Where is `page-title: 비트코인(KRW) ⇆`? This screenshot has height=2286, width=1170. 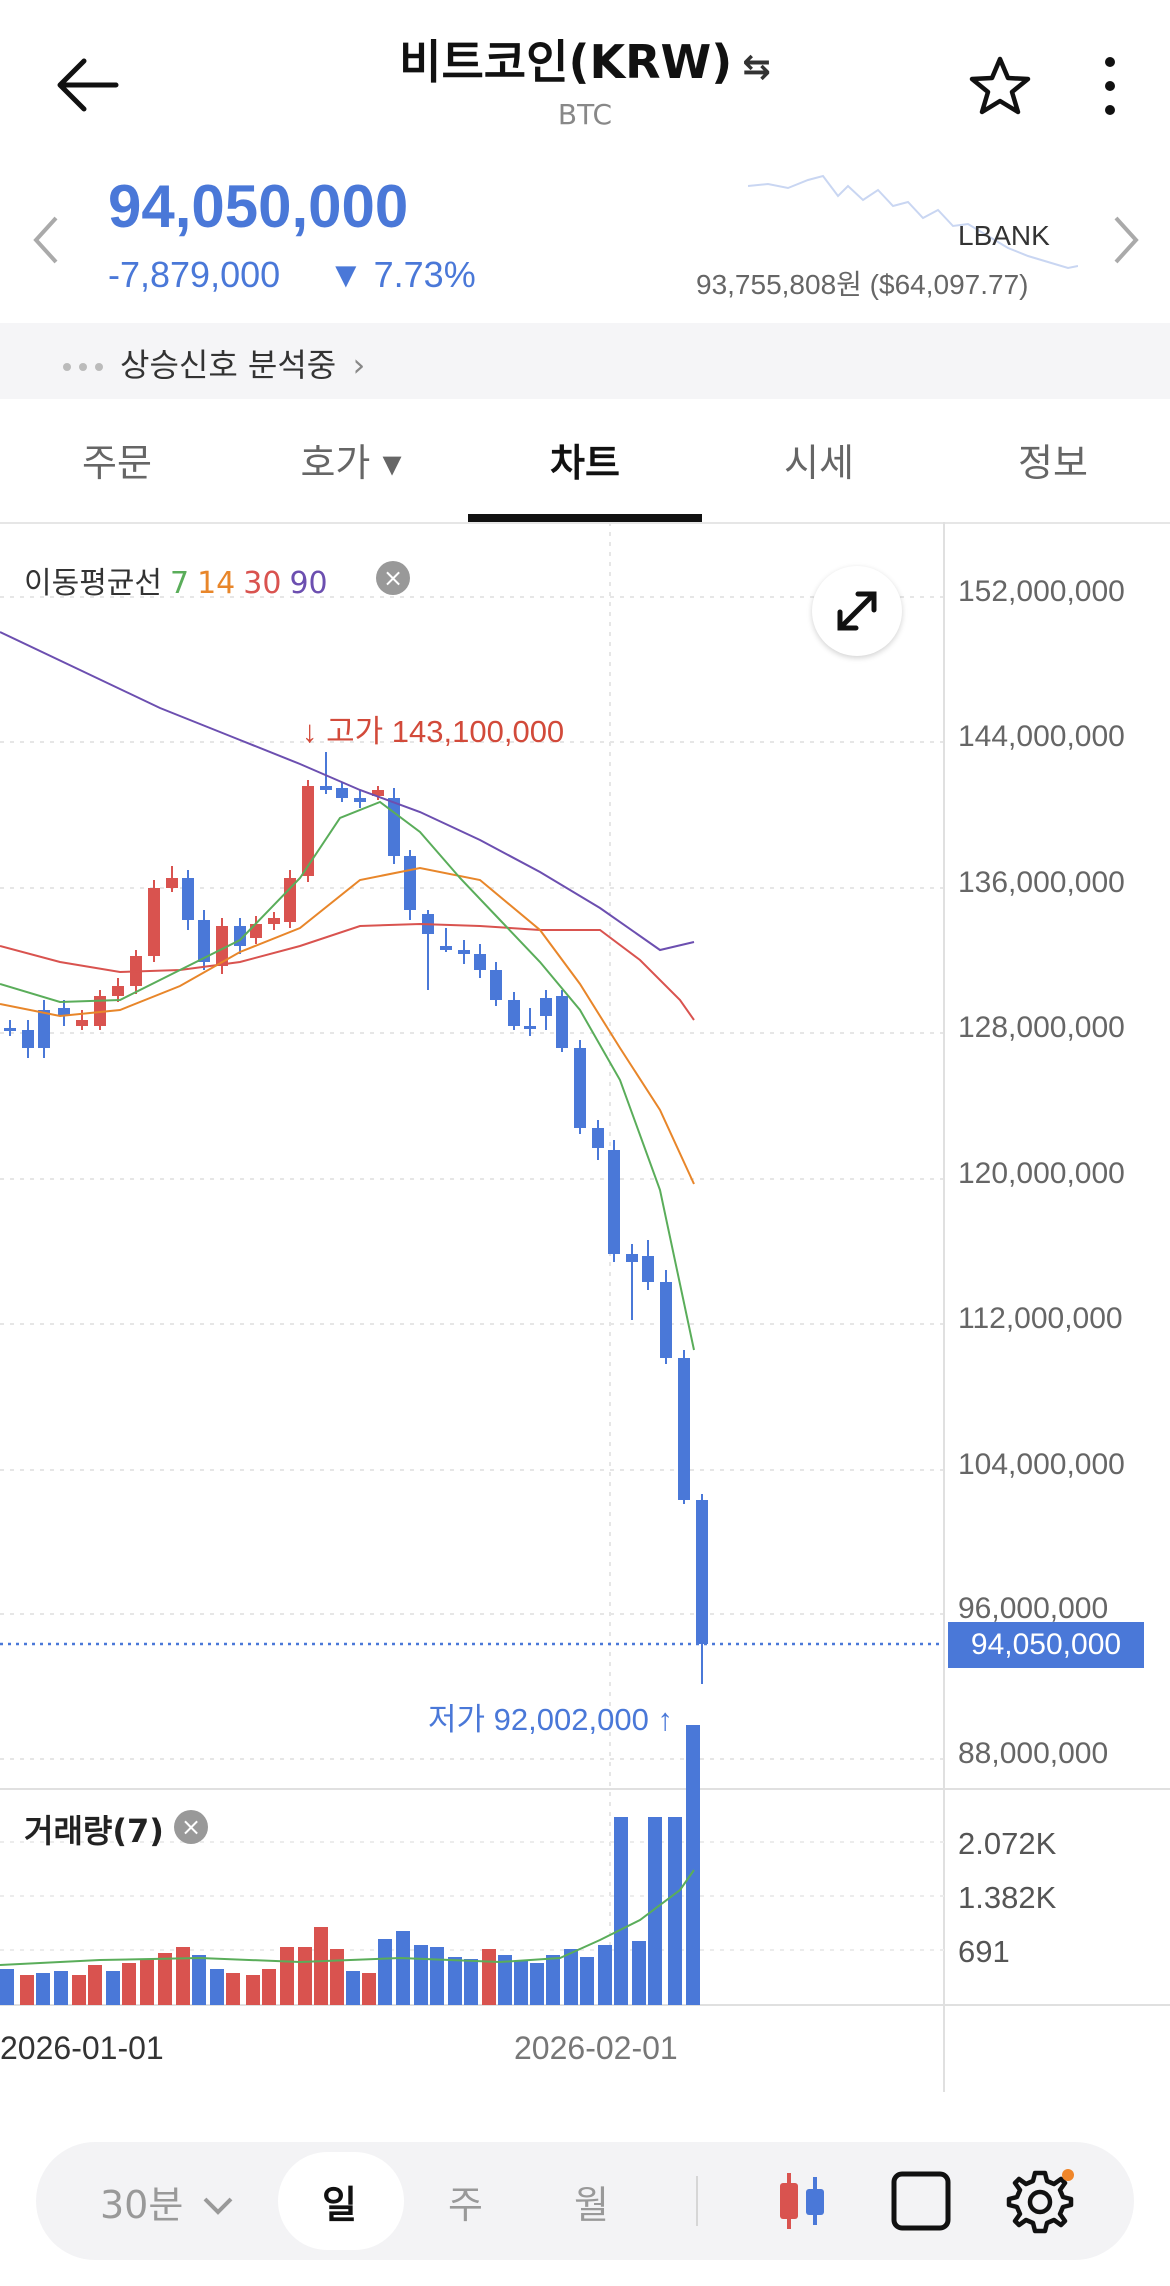 page-title: 비트코인(KRW) ⇆ is located at coordinates (585, 59).